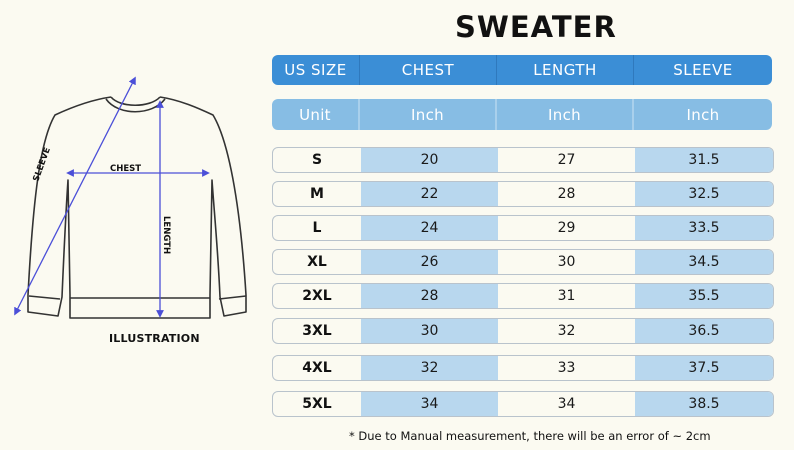 Image resolution: width=794 pixels, height=450 pixels. I want to click on sleeve-label: SLEEVE, so click(42, 164).